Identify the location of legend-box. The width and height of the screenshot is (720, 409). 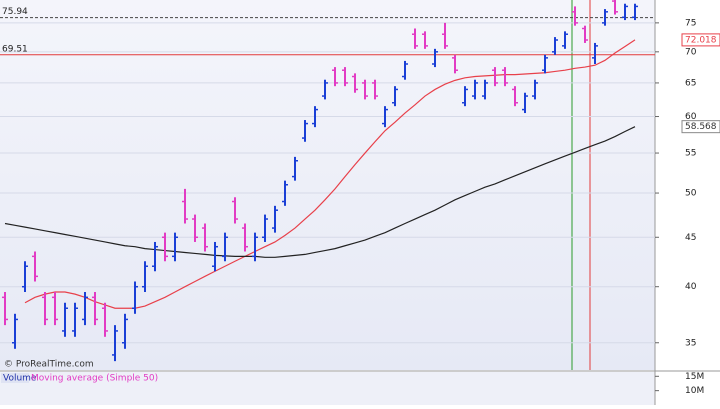
(15, 378).